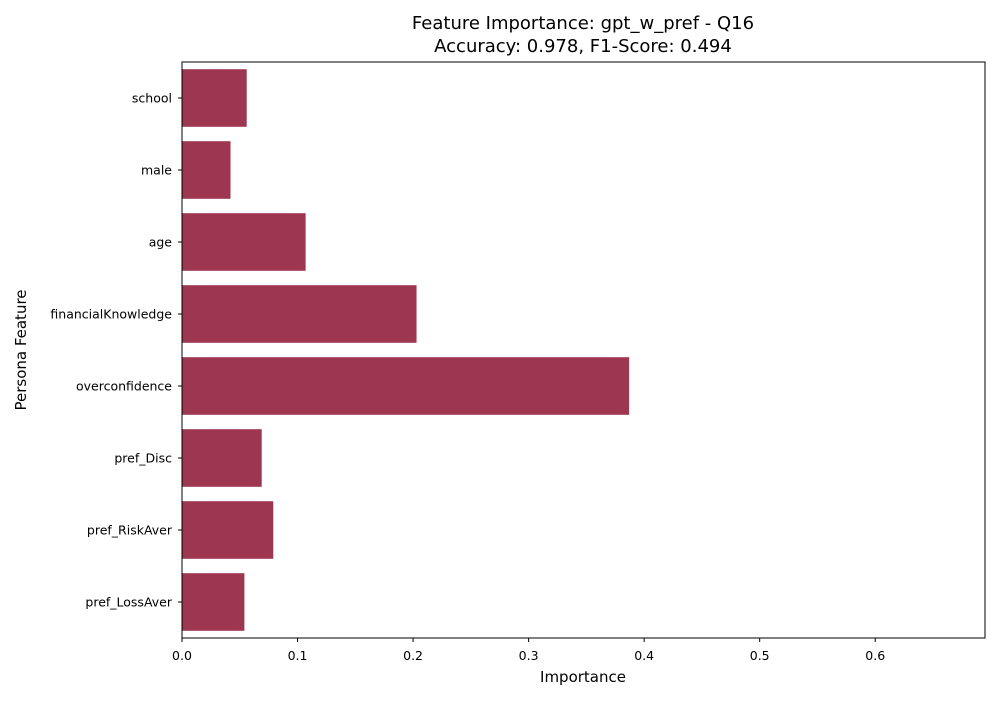 The image size is (1000, 704). What do you see at coordinates (111, 314) in the screenshot?
I see `y-tick-label: financialKnowledge` at bounding box center [111, 314].